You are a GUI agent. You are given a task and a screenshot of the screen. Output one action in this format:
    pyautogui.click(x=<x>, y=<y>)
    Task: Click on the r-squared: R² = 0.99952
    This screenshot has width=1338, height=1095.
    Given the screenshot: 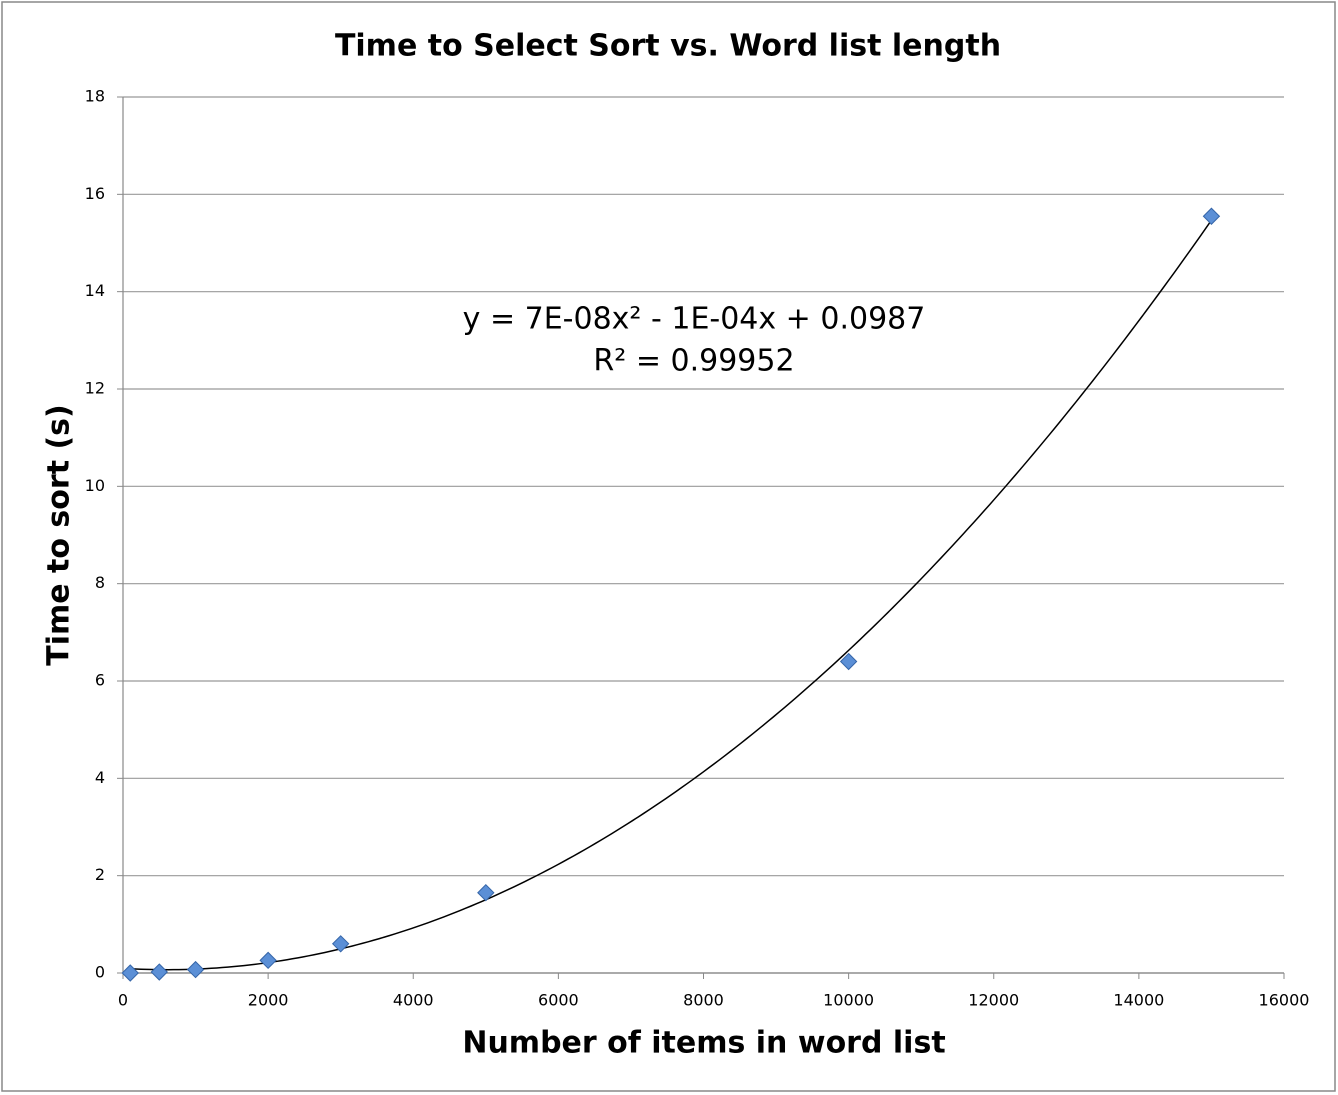 What is the action you would take?
    pyautogui.click(x=693, y=361)
    